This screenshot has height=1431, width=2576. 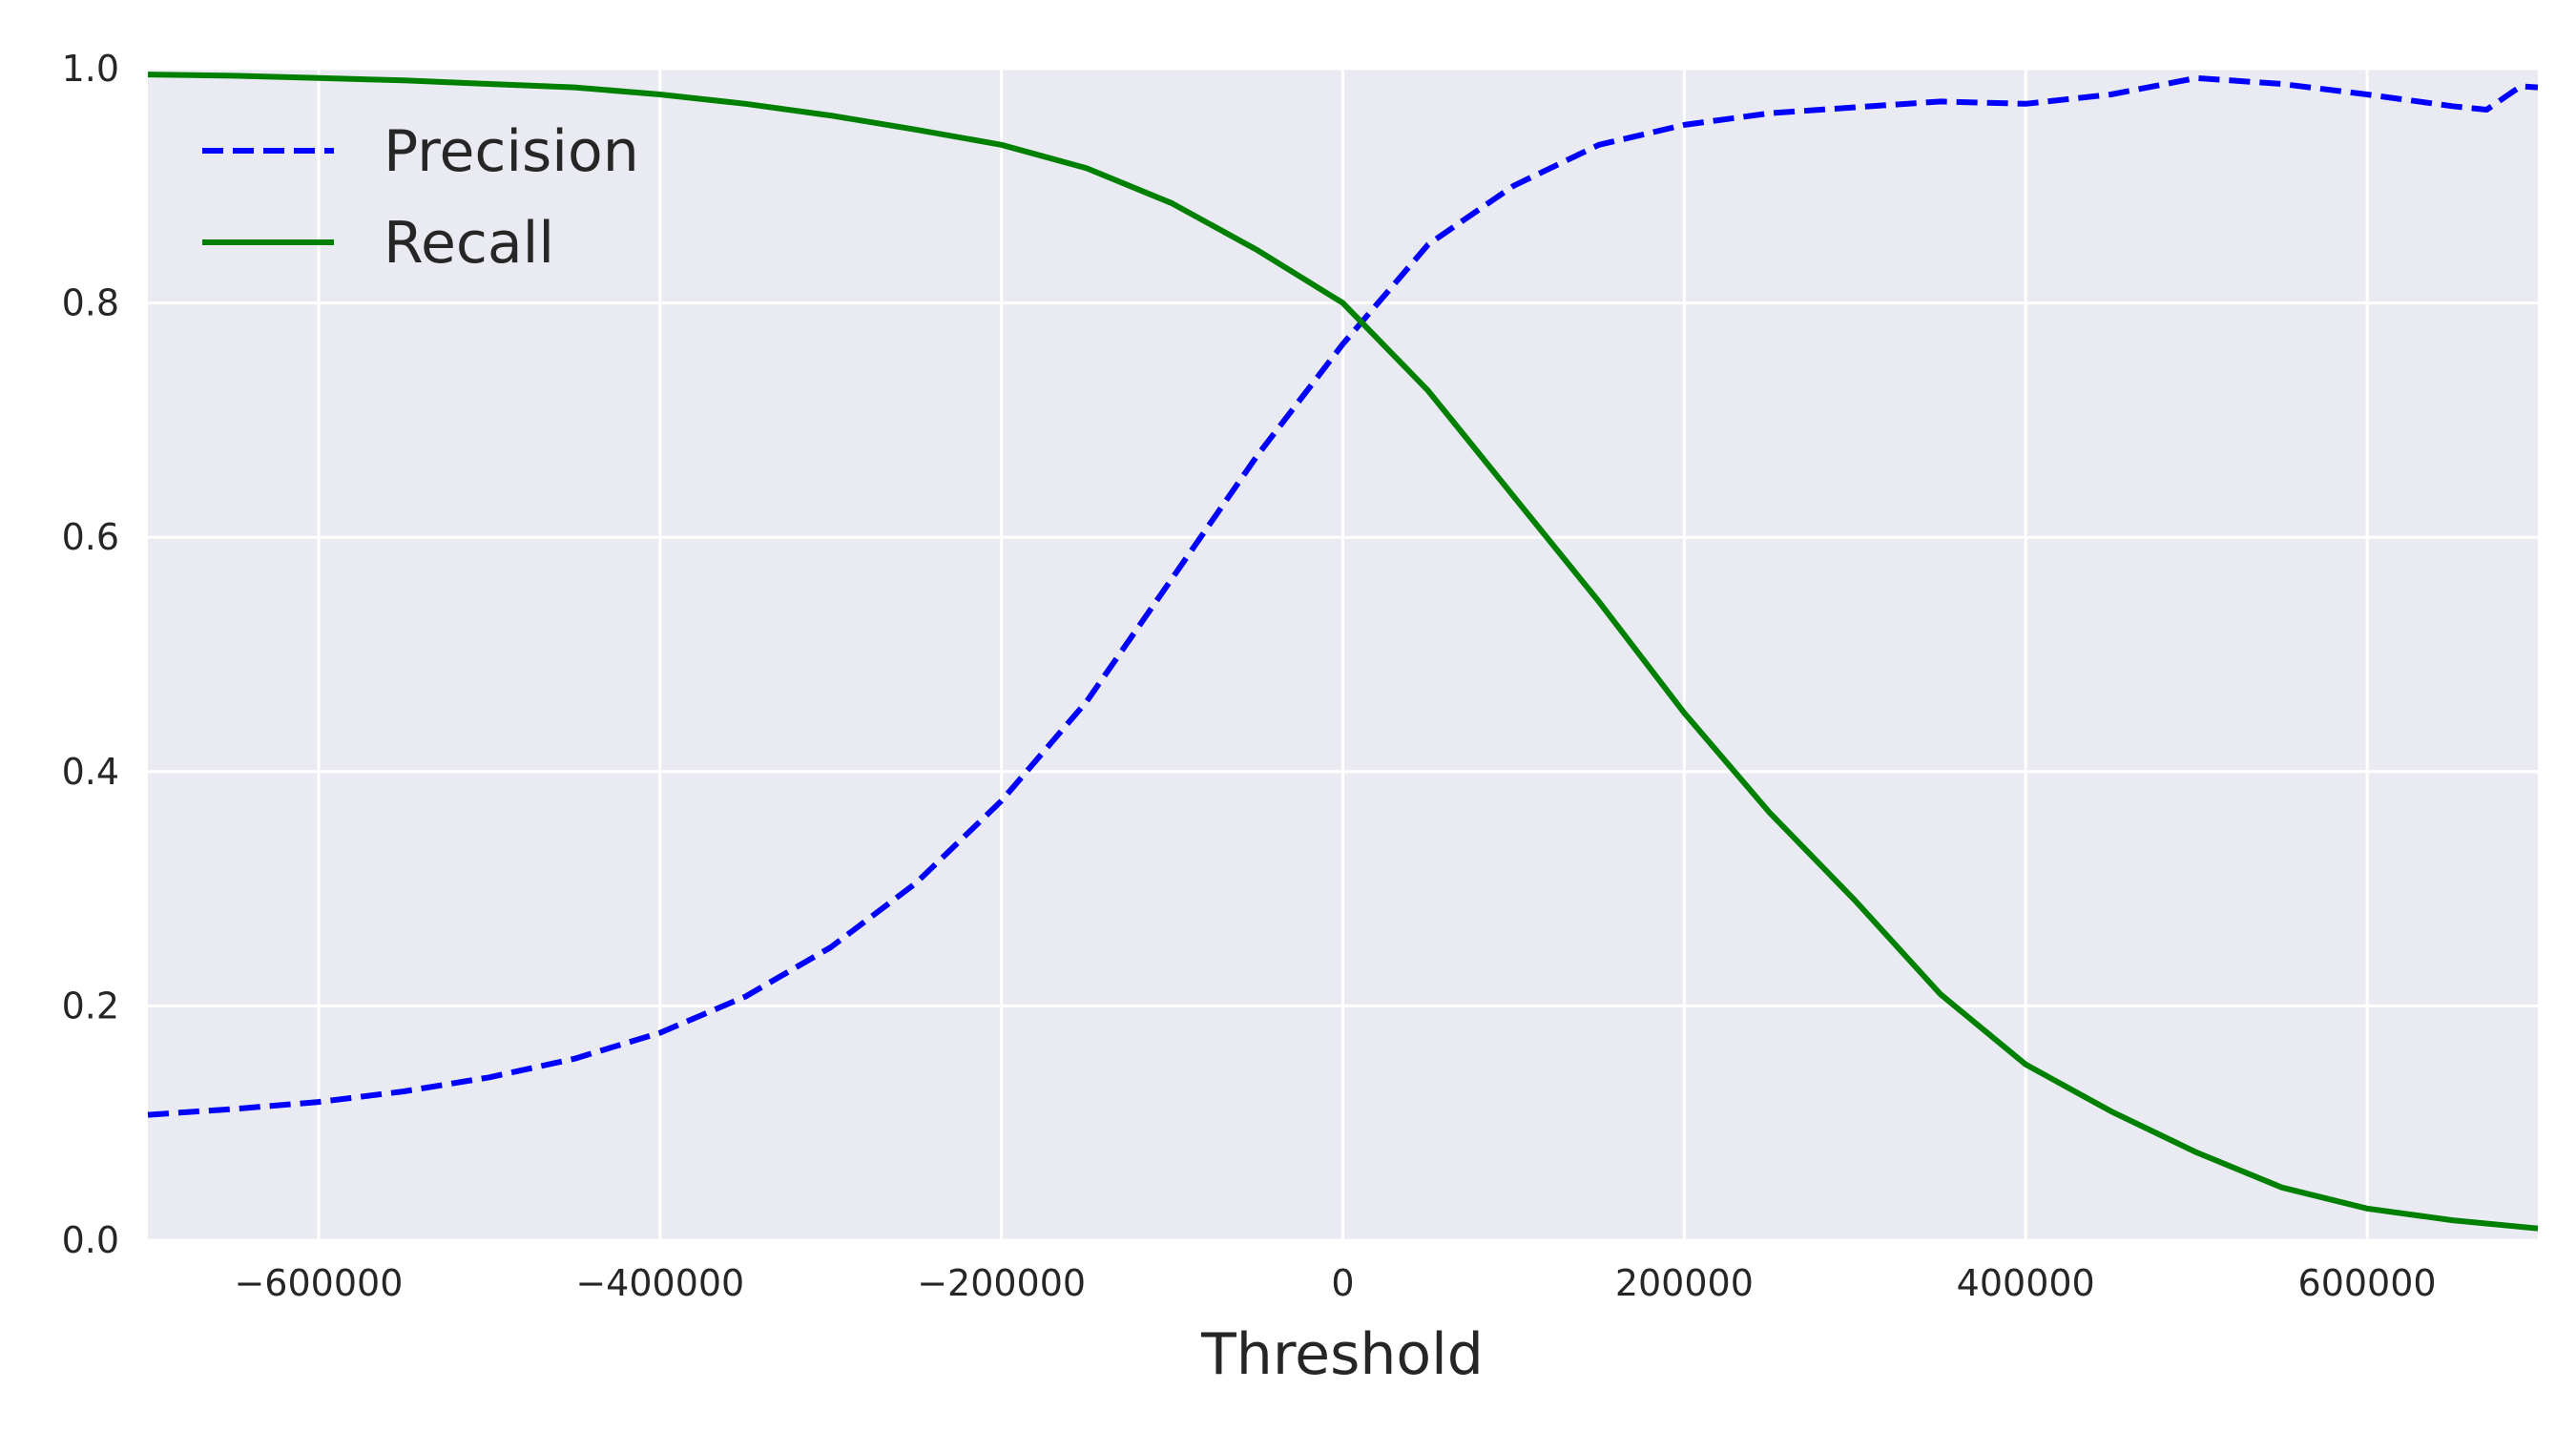 I want to click on y-tick-label: 0.4, so click(x=90, y=772).